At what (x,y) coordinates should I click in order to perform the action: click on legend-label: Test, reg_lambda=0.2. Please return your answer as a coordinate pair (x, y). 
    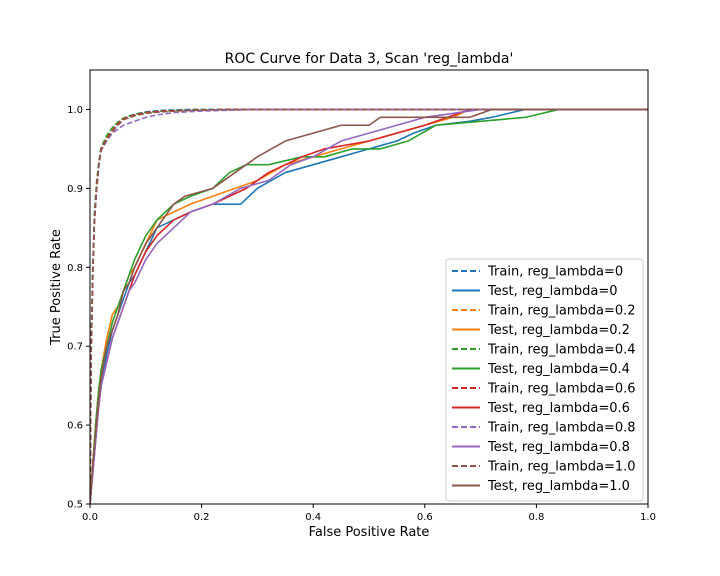
    Looking at the image, I should click on (558, 330).